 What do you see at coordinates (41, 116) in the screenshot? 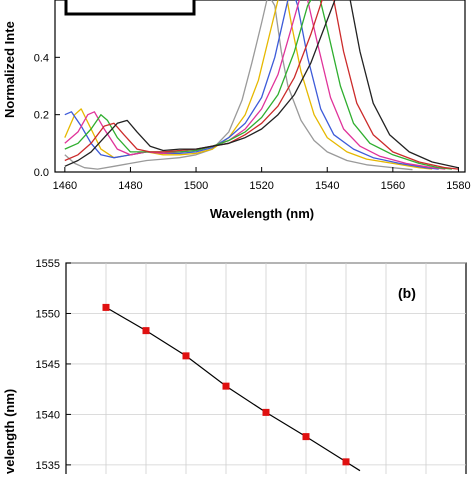
I see `y-tick-label: 0.2` at bounding box center [41, 116].